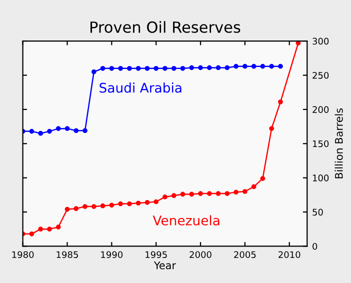 This screenshot has height=283, width=351. I want to click on series-label: Venezuela, so click(186, 220).